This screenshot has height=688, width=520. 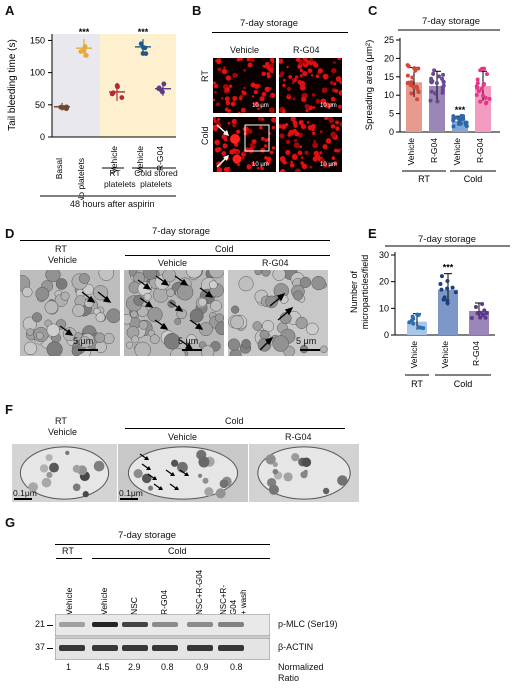 What do you see at coordinates (37, 40) in the screenshot?
I see `a-ytick-label: 150` at bounding box center [37, 40].